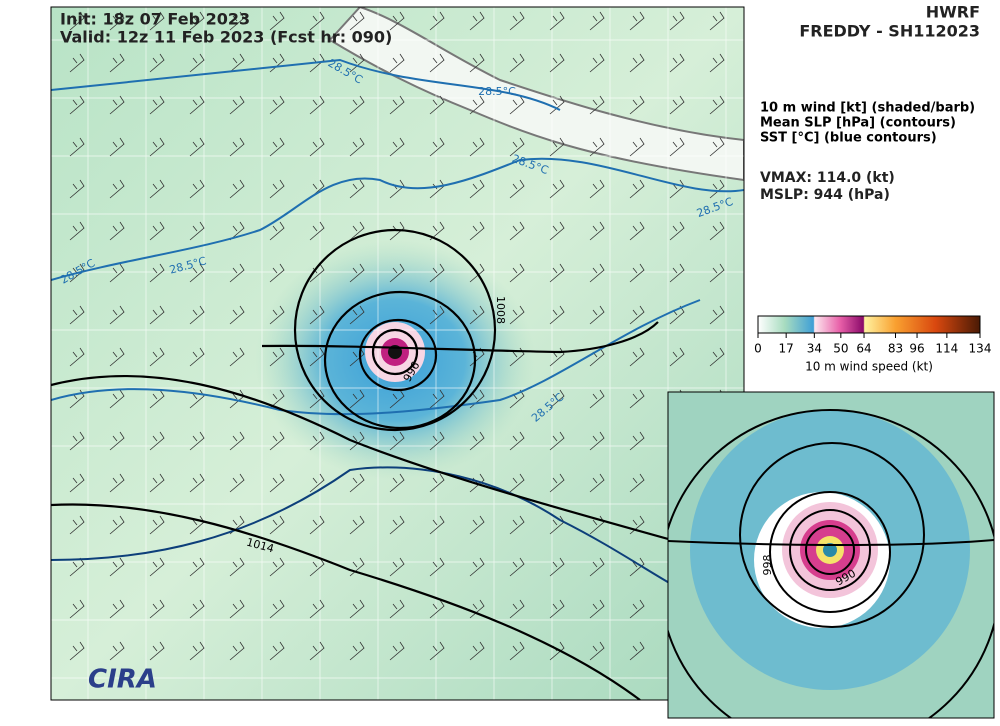  Describe the element at coordinates (869, 324) in the screenshot. I see `colorbar` at that location.